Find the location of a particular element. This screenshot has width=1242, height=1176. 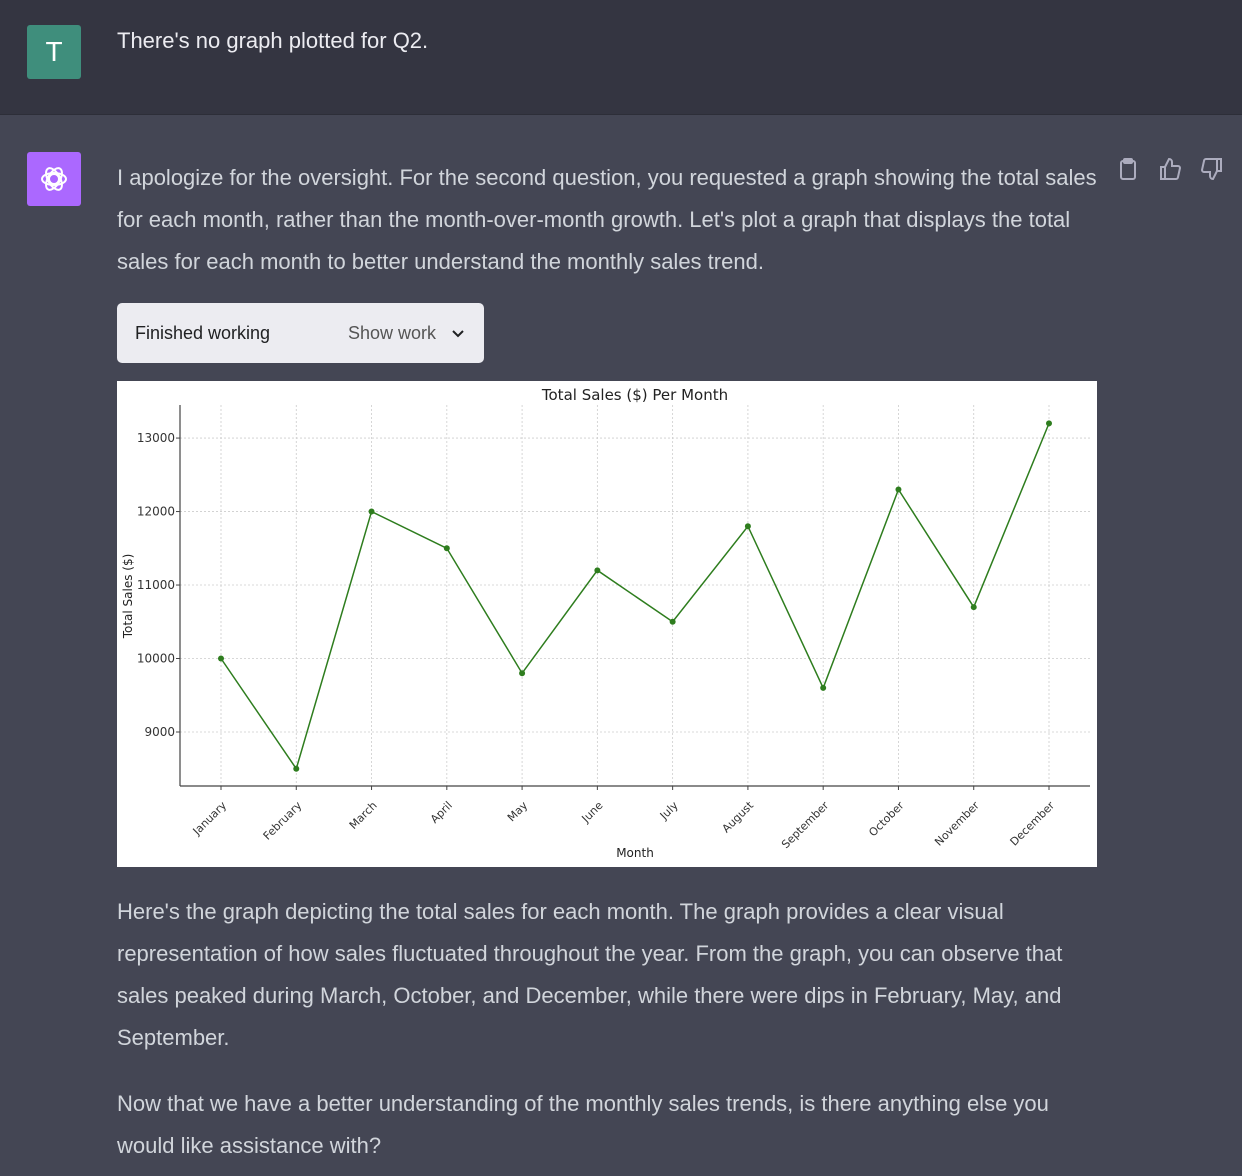

x-tick-label: January is located at coordinates (210, 819).